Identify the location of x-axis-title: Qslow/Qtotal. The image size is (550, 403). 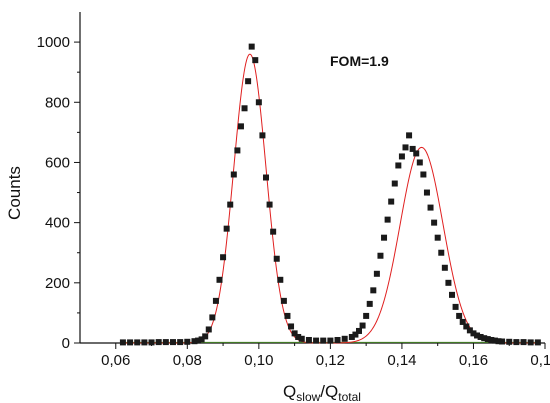
(322, 392).